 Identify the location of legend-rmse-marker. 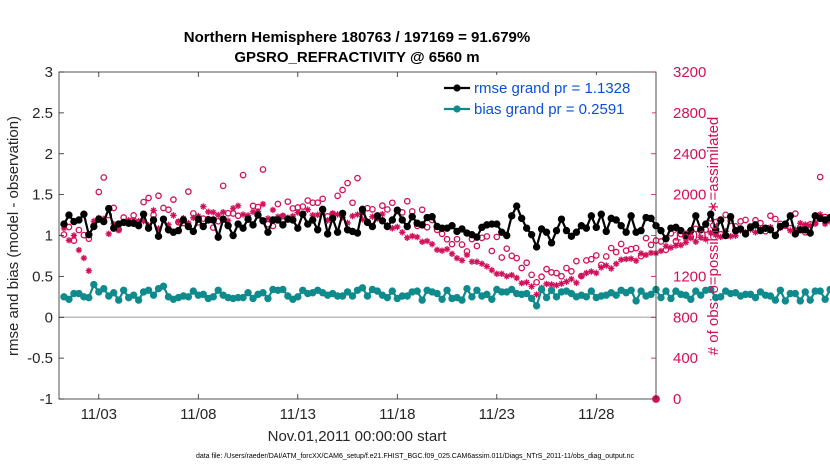
(457, 88).